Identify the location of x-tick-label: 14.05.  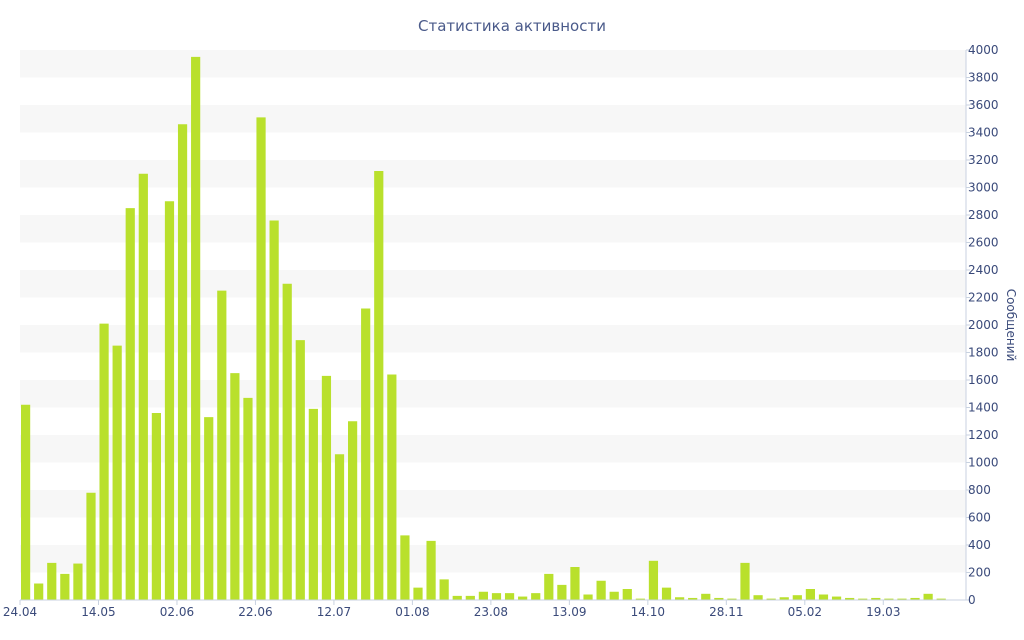
(98, 612).